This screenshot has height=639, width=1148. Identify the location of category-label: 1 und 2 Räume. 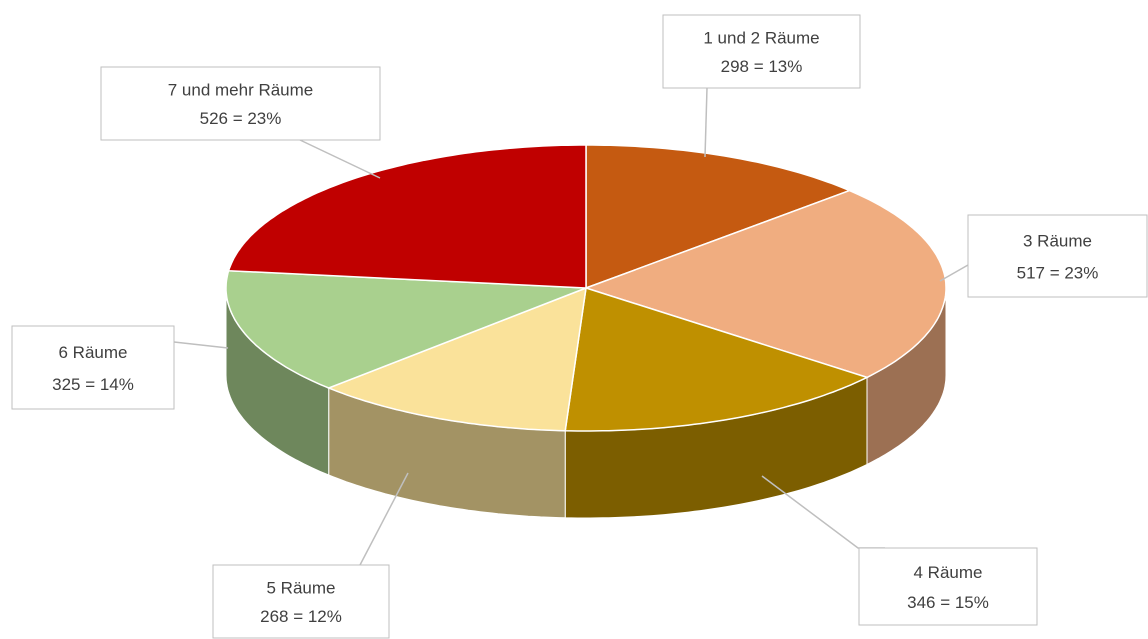
(761, 38).